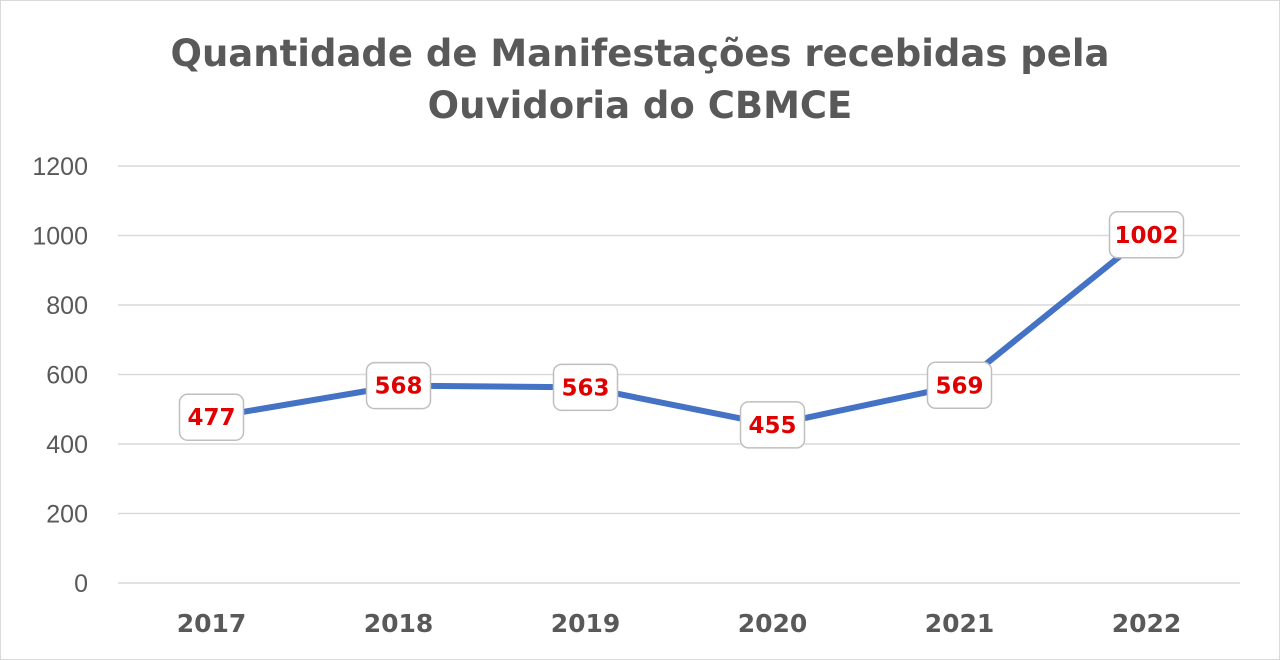 The height and width of the screenshot is (660, 1280). I want to click on data-label: 477, so click(211, 417).